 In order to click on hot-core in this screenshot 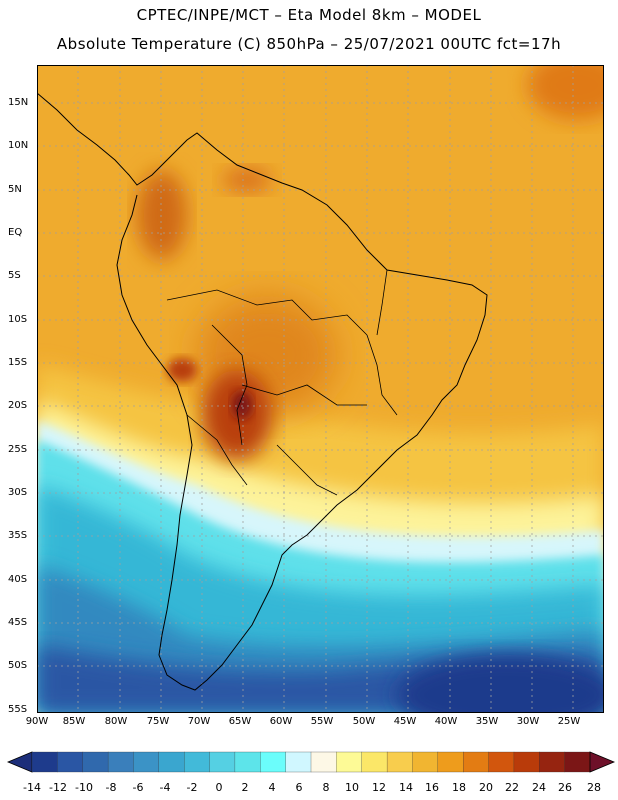, I will do `click(242, 405)`.